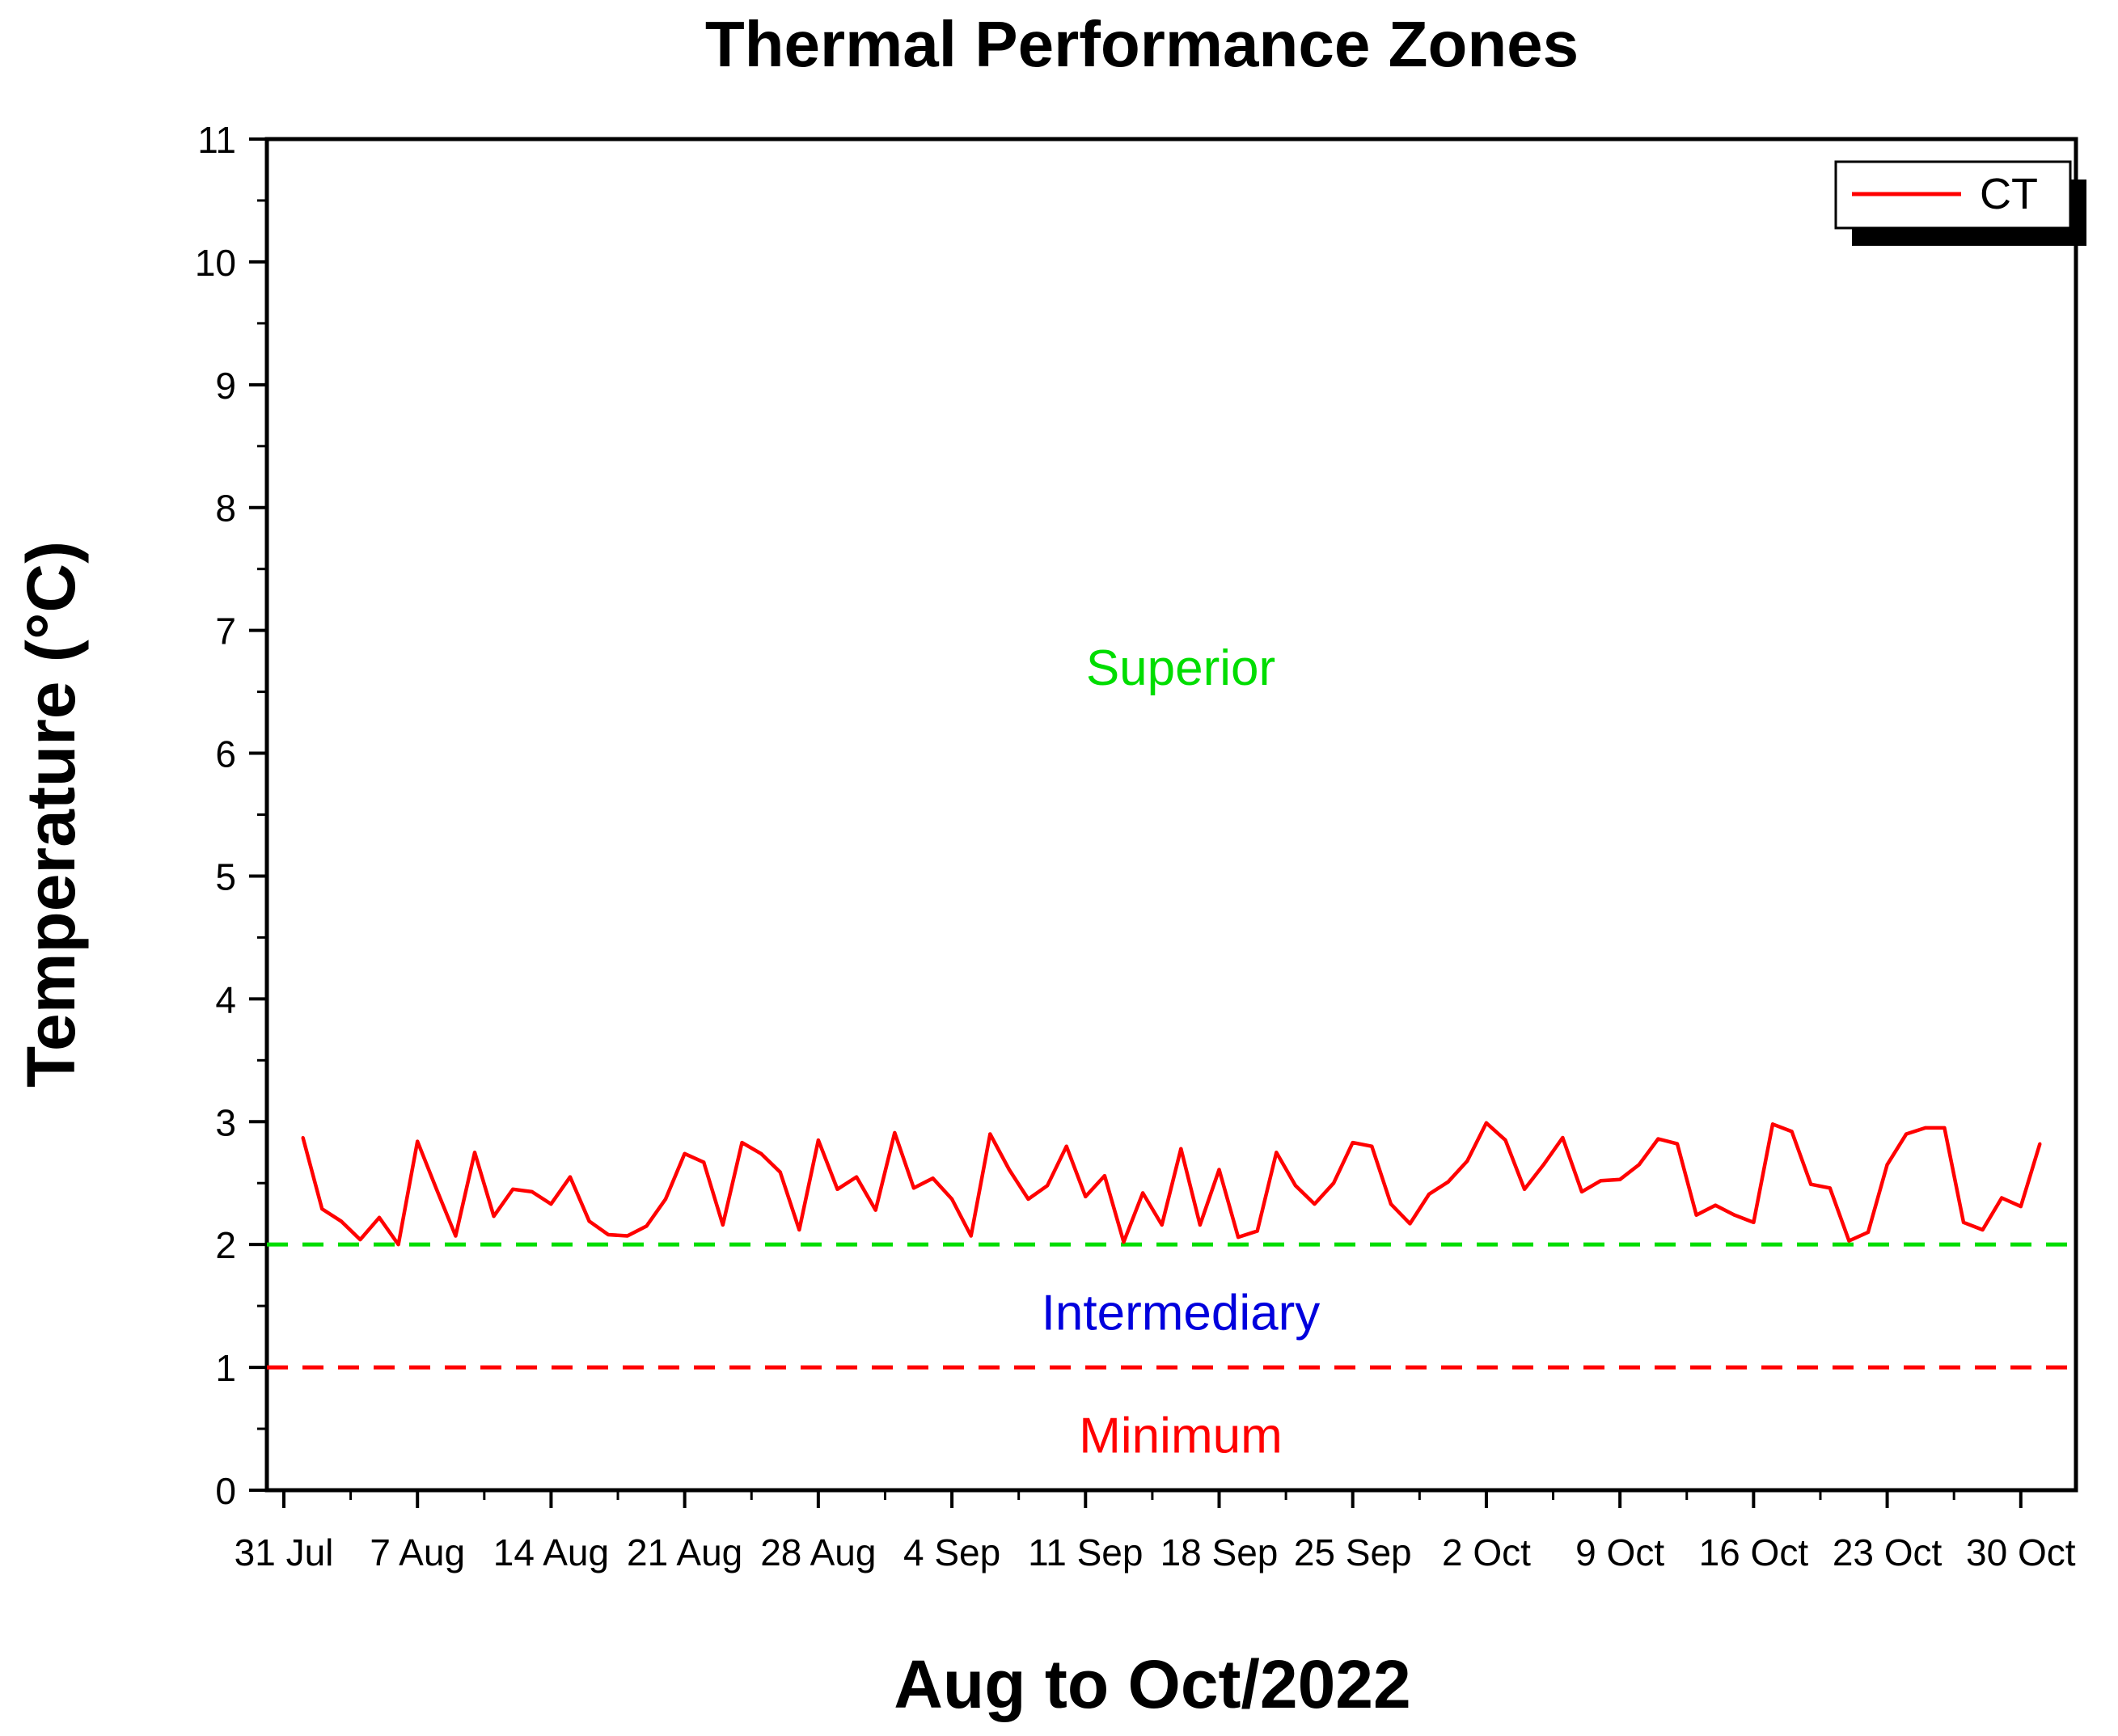  Describe the element at coordinates (225, 999) in the screenshot. I see `y-tick-label: 4` at that location.